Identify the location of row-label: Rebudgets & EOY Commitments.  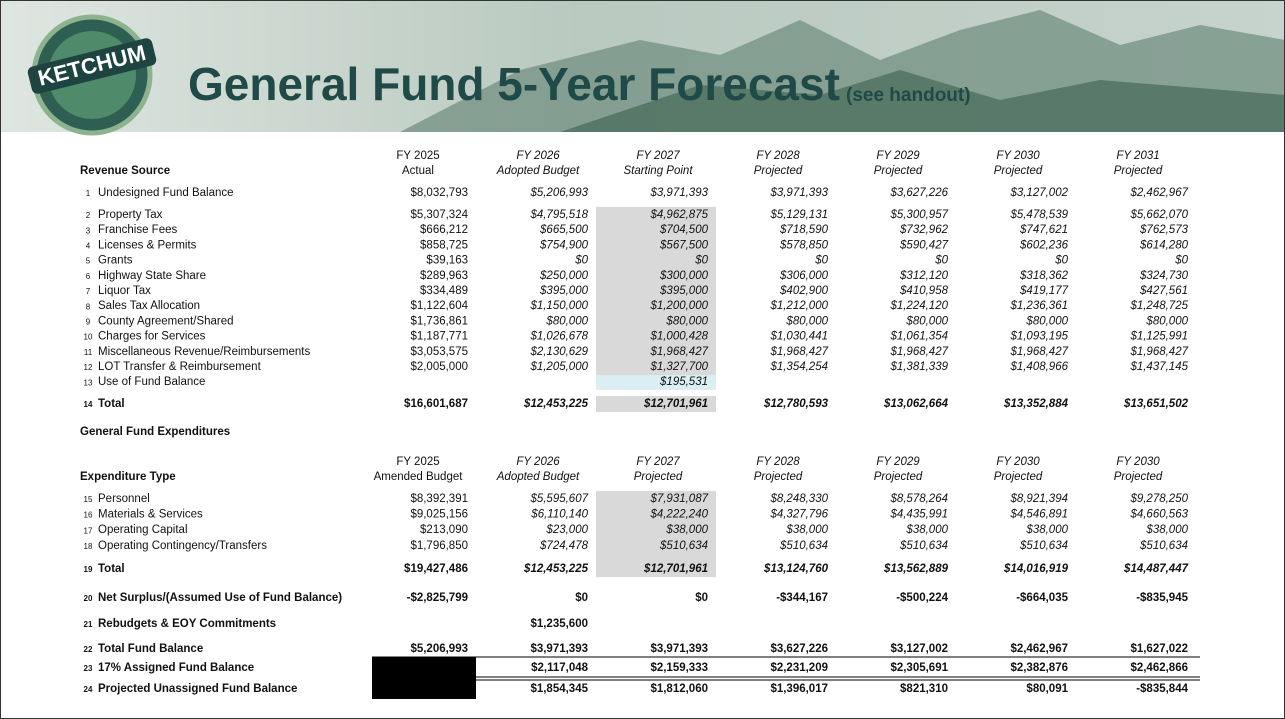
(187, 624).